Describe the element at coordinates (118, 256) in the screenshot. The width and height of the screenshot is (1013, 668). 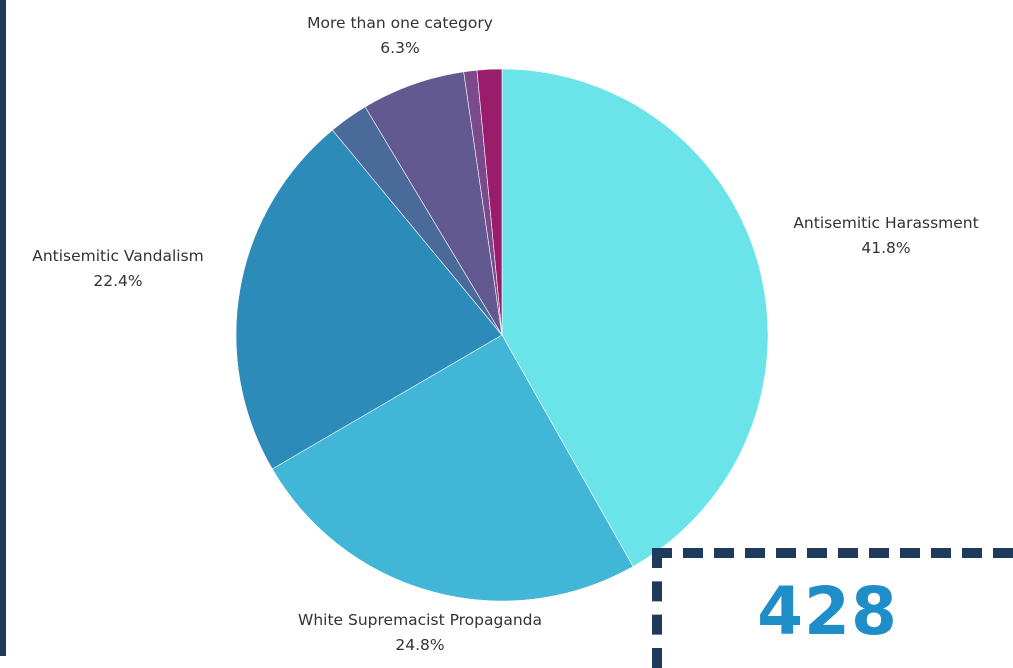
I see `slice-label: Antisemitic Vandalism` at that location.